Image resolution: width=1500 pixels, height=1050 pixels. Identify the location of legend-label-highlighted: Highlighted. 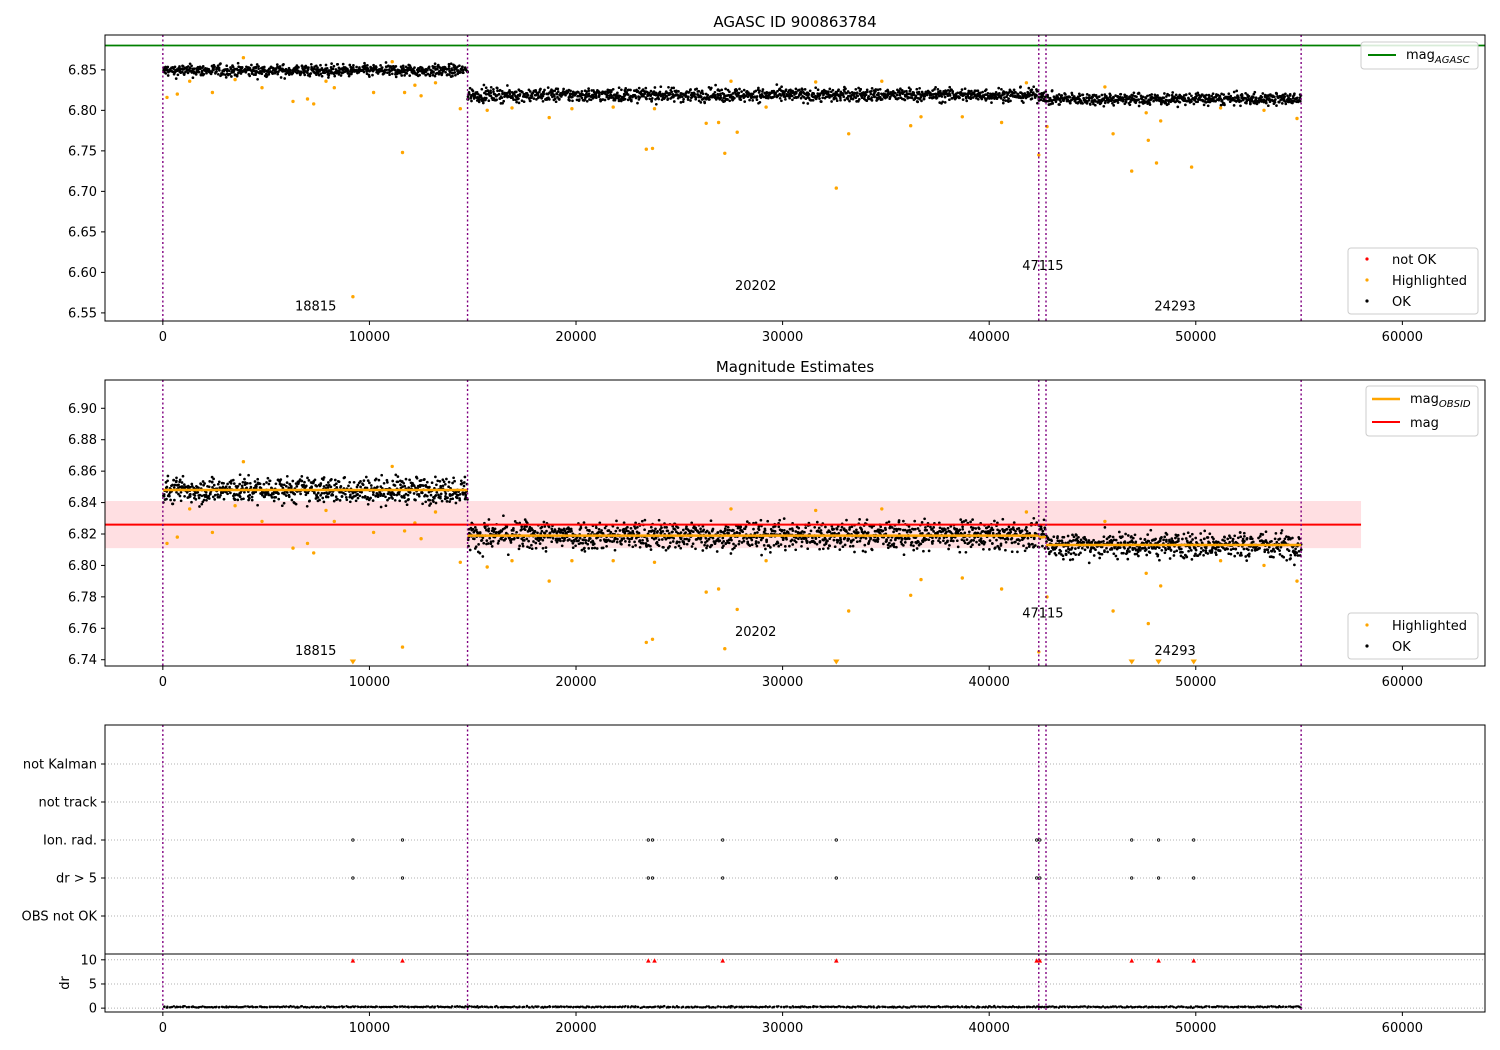
(1429, 281).